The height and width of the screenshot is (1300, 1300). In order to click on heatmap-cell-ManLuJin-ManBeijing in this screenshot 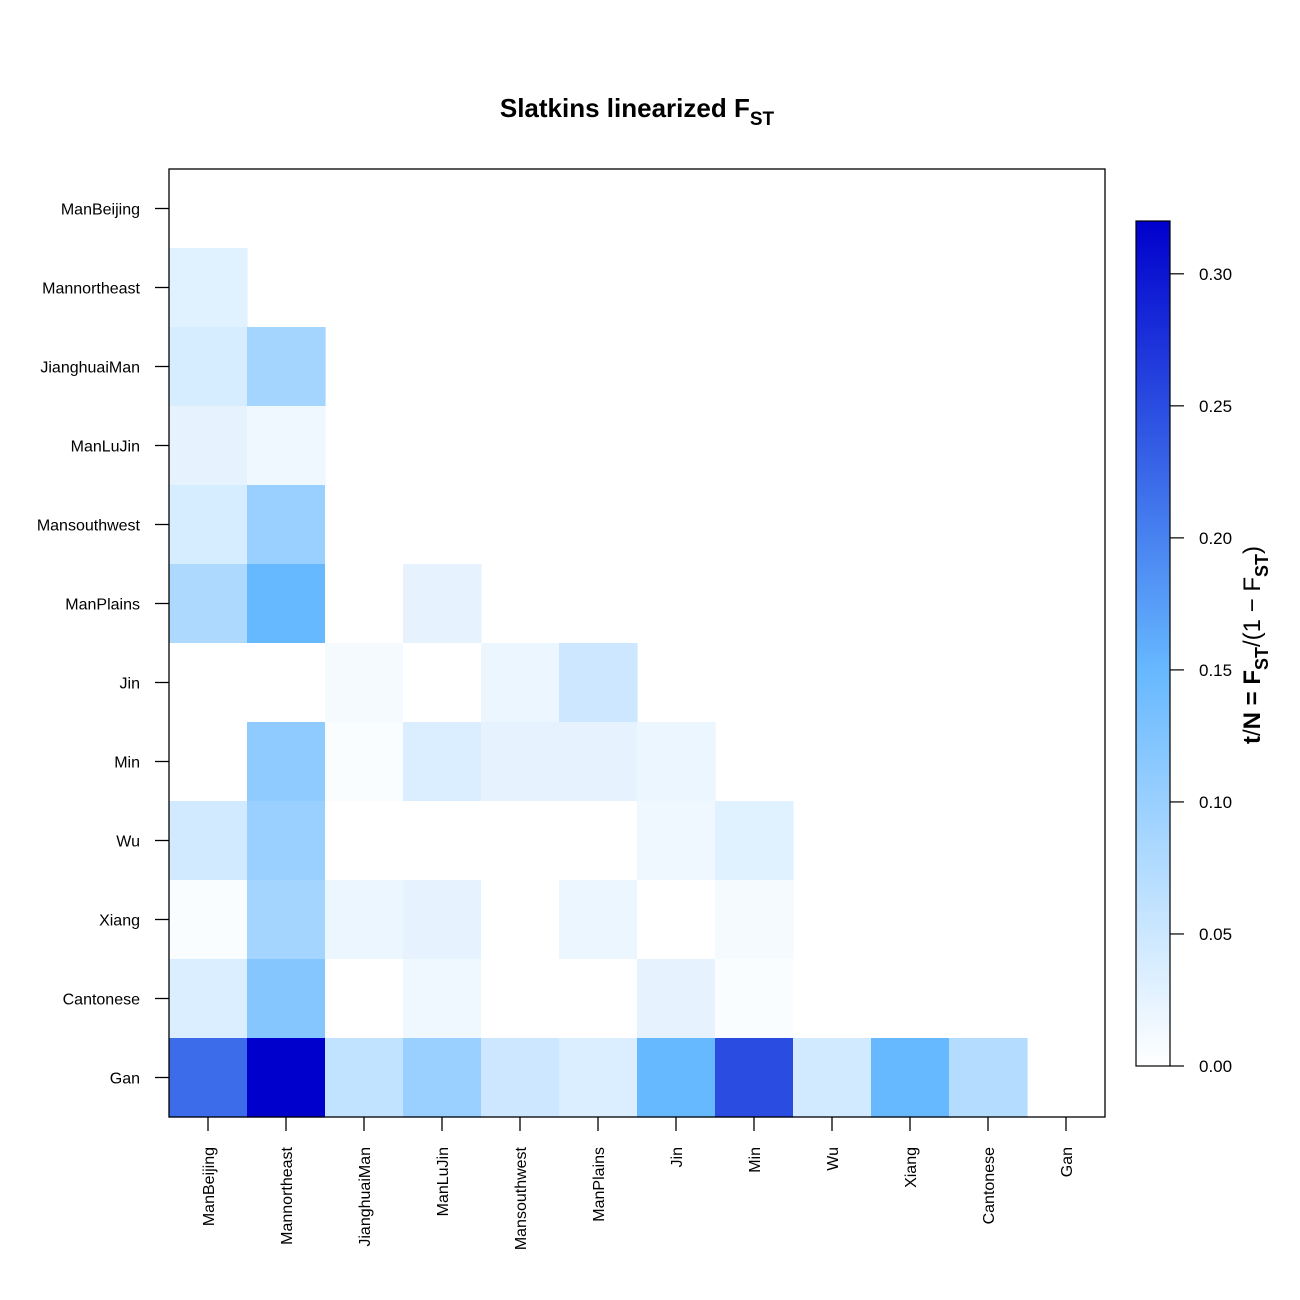, I will do `click(208, 446)`.